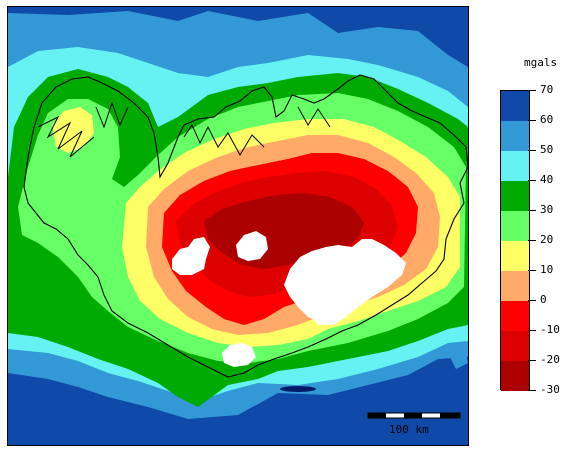  I want to click on legend-tick-label: -30, so click(550, 389).